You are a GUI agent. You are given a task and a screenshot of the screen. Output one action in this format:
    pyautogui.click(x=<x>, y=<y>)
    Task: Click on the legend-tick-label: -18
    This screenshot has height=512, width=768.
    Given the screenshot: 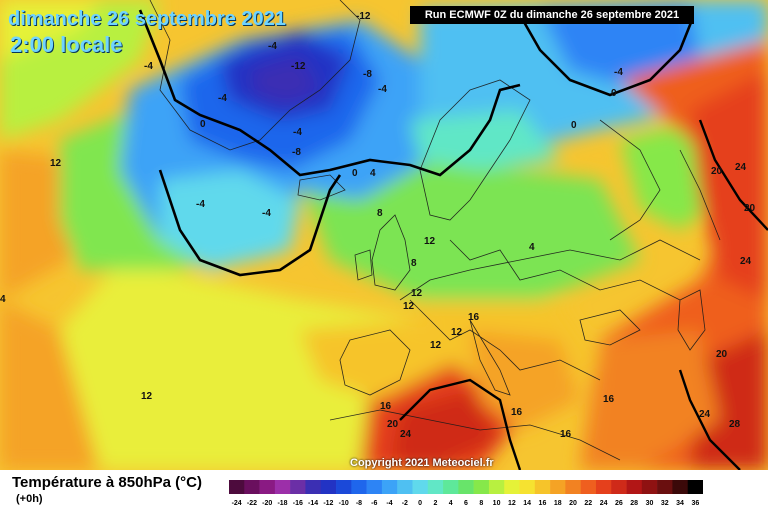 What is the action you would take?
    pyautogui.click(x=282, y=503)
    